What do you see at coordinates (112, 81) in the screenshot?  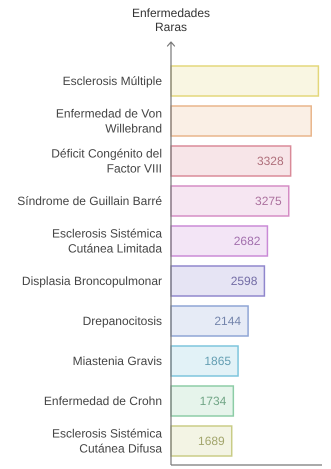 I see `y-tick-label: Esclerosis Múltiple` at bounding box center [112, 81].